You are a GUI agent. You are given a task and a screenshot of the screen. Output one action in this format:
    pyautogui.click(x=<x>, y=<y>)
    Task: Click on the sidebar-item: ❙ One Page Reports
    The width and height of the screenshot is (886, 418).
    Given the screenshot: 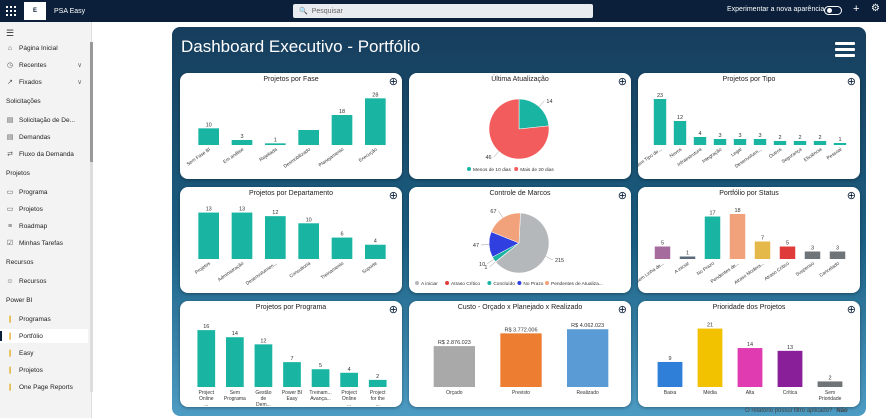 What is the action you would take?
    pyautogui.click(x=44, y=387)
    